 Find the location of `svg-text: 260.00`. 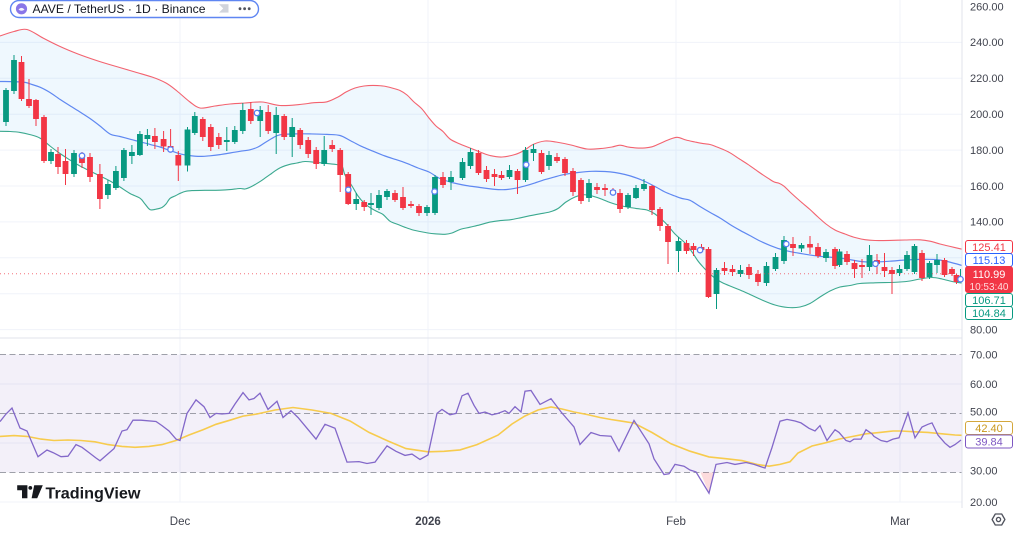

svg-text: 260.00 is located at coordinates (987, 7).